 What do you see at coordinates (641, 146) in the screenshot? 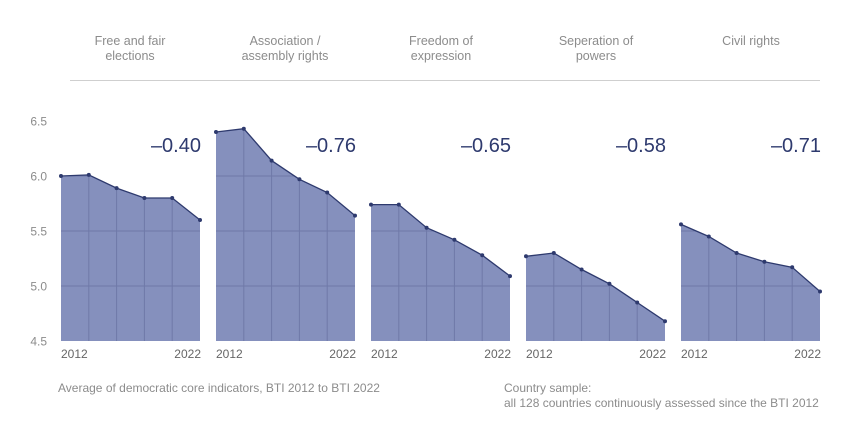
I see `change-label: –0.58` at bounding box center [641, 146].